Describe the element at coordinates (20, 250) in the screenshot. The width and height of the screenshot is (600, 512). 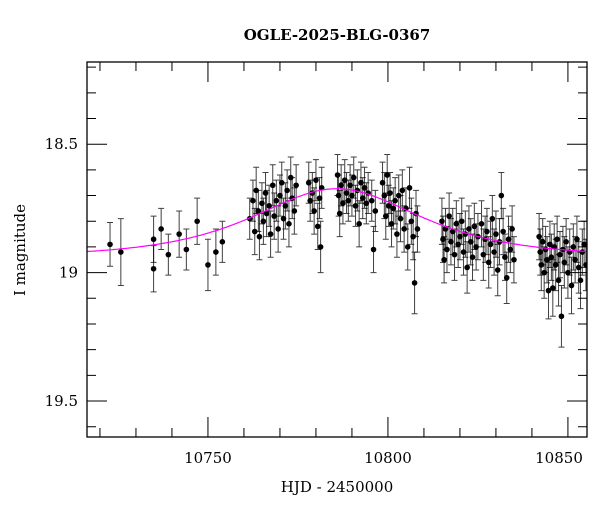
I see `y-axis-label: I magnitude` at that location.